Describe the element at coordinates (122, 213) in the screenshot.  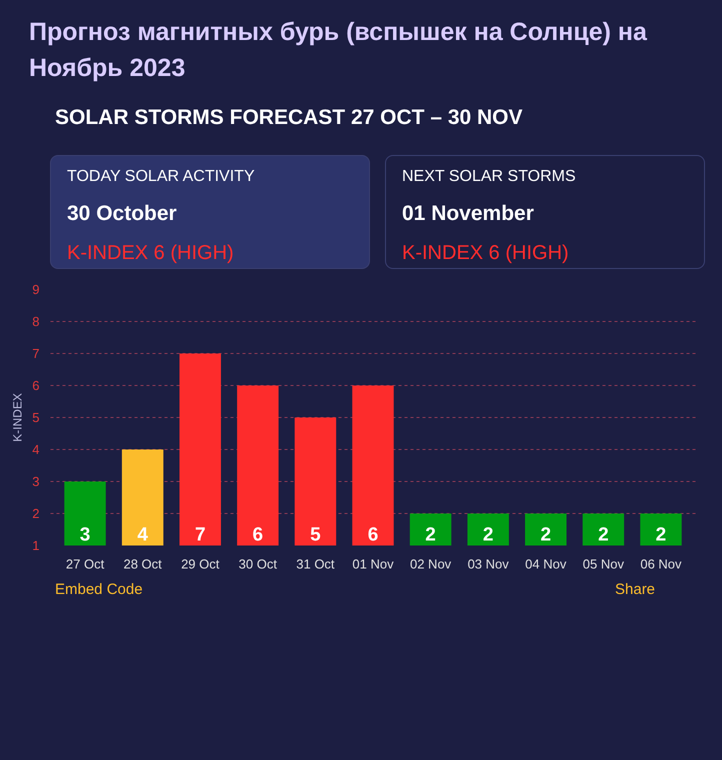
I see `text: 30 October` at that location.